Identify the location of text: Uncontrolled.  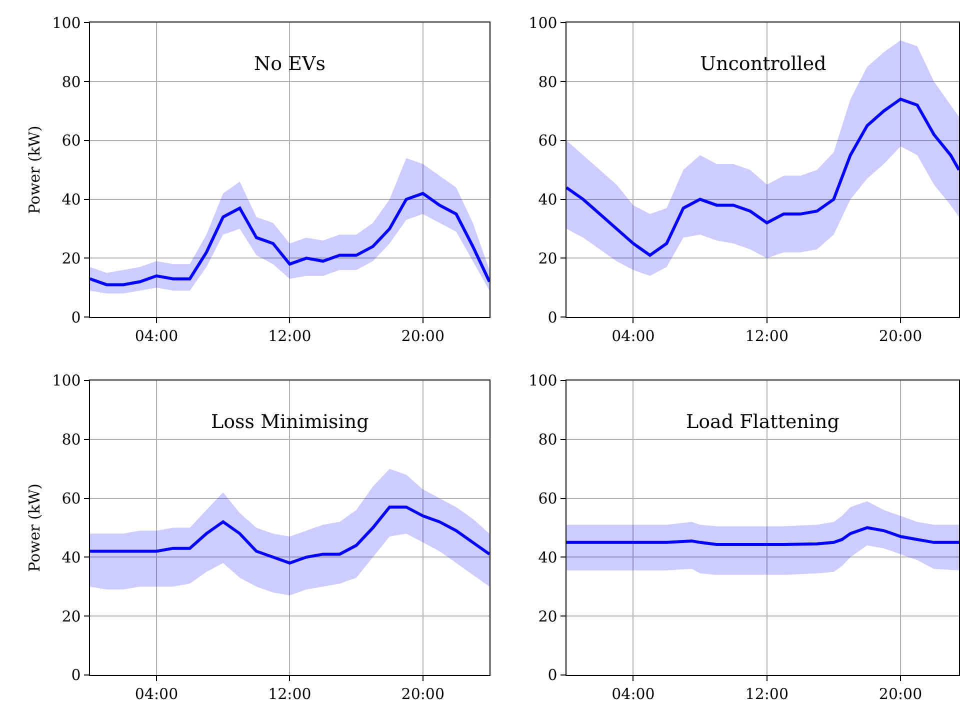
(763, 64).